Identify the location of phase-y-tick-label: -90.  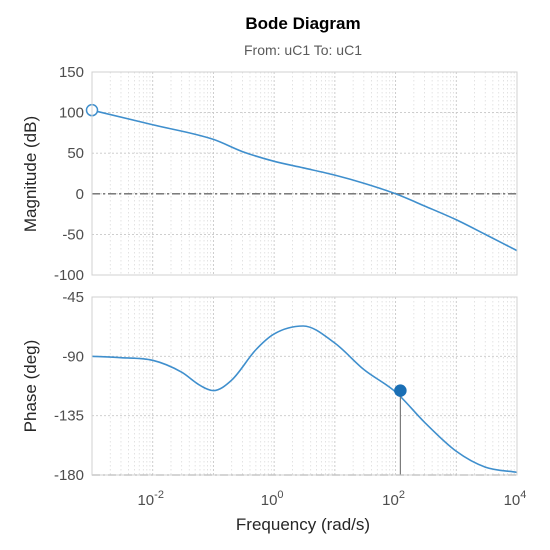
(73, 356).